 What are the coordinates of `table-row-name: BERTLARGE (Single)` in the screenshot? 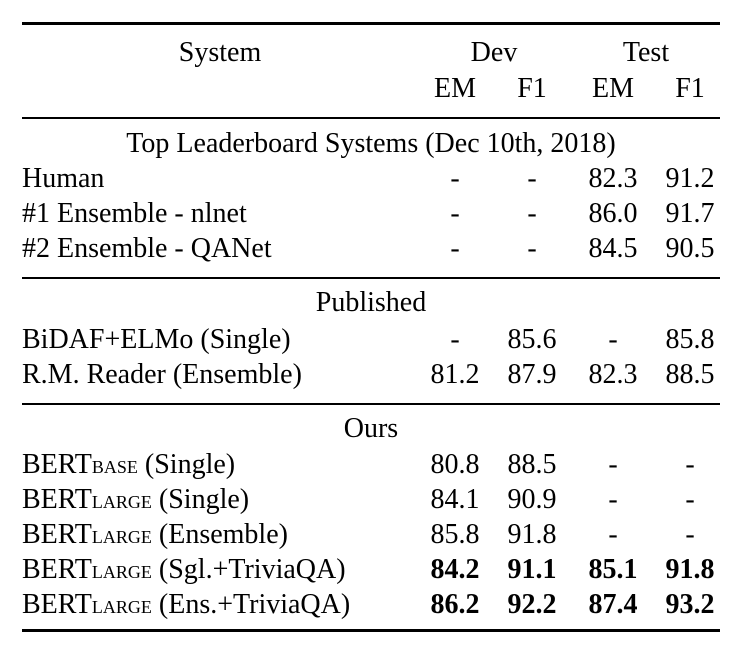 It's located at (135, 501).